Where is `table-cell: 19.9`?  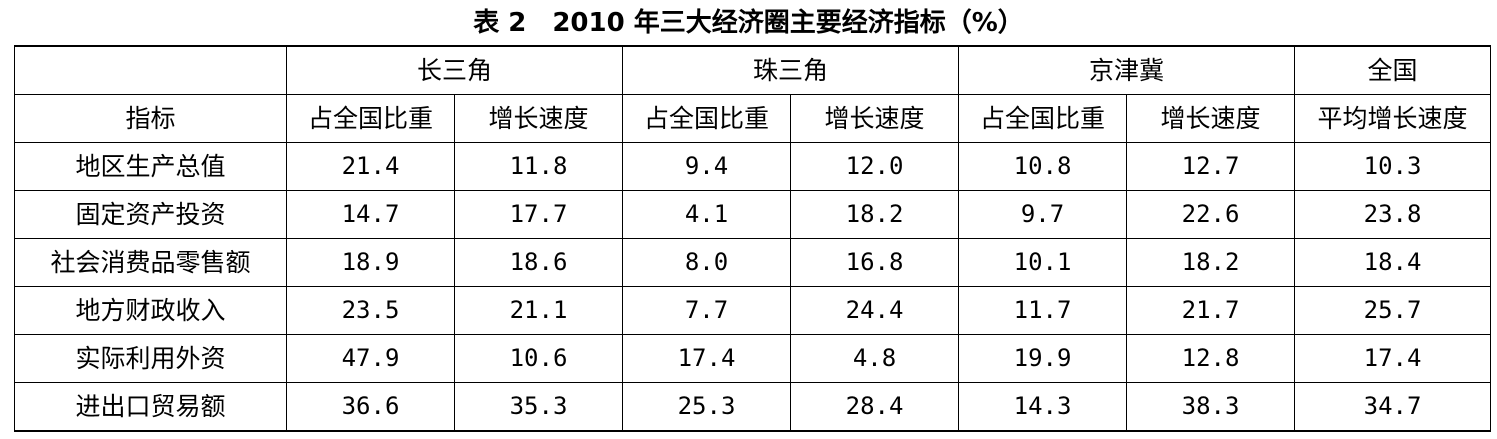
table-cell: 19.9 is located at coordinates (1043, 358).